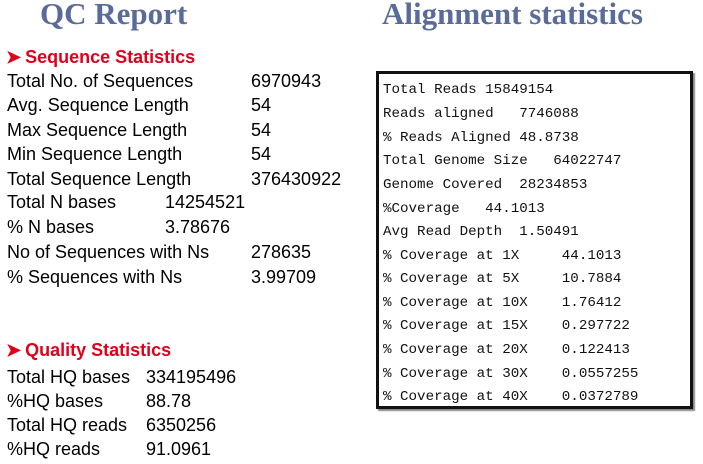 The image size is (703, 464). What do you see at coordinates (481, 232) in the screenshot?
I see `alignment-line: Avg Read Depth 1.50491` at bounding box center [481, 232].